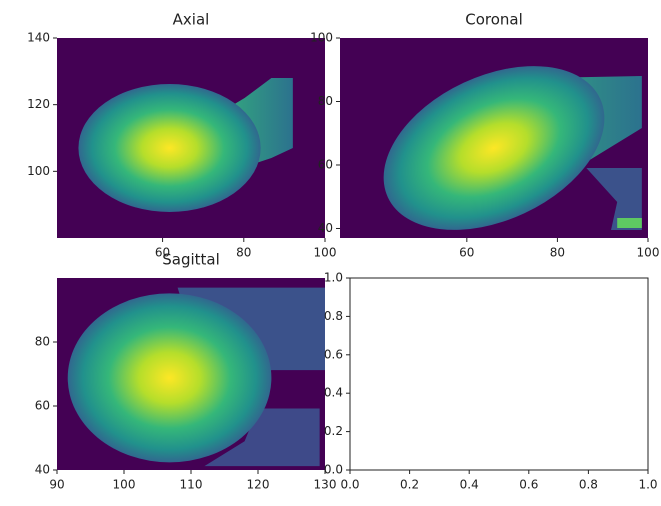  Describe the element at coordinates (38, 38) in the screenshot. I see `y-tick-label: 140` at that location.